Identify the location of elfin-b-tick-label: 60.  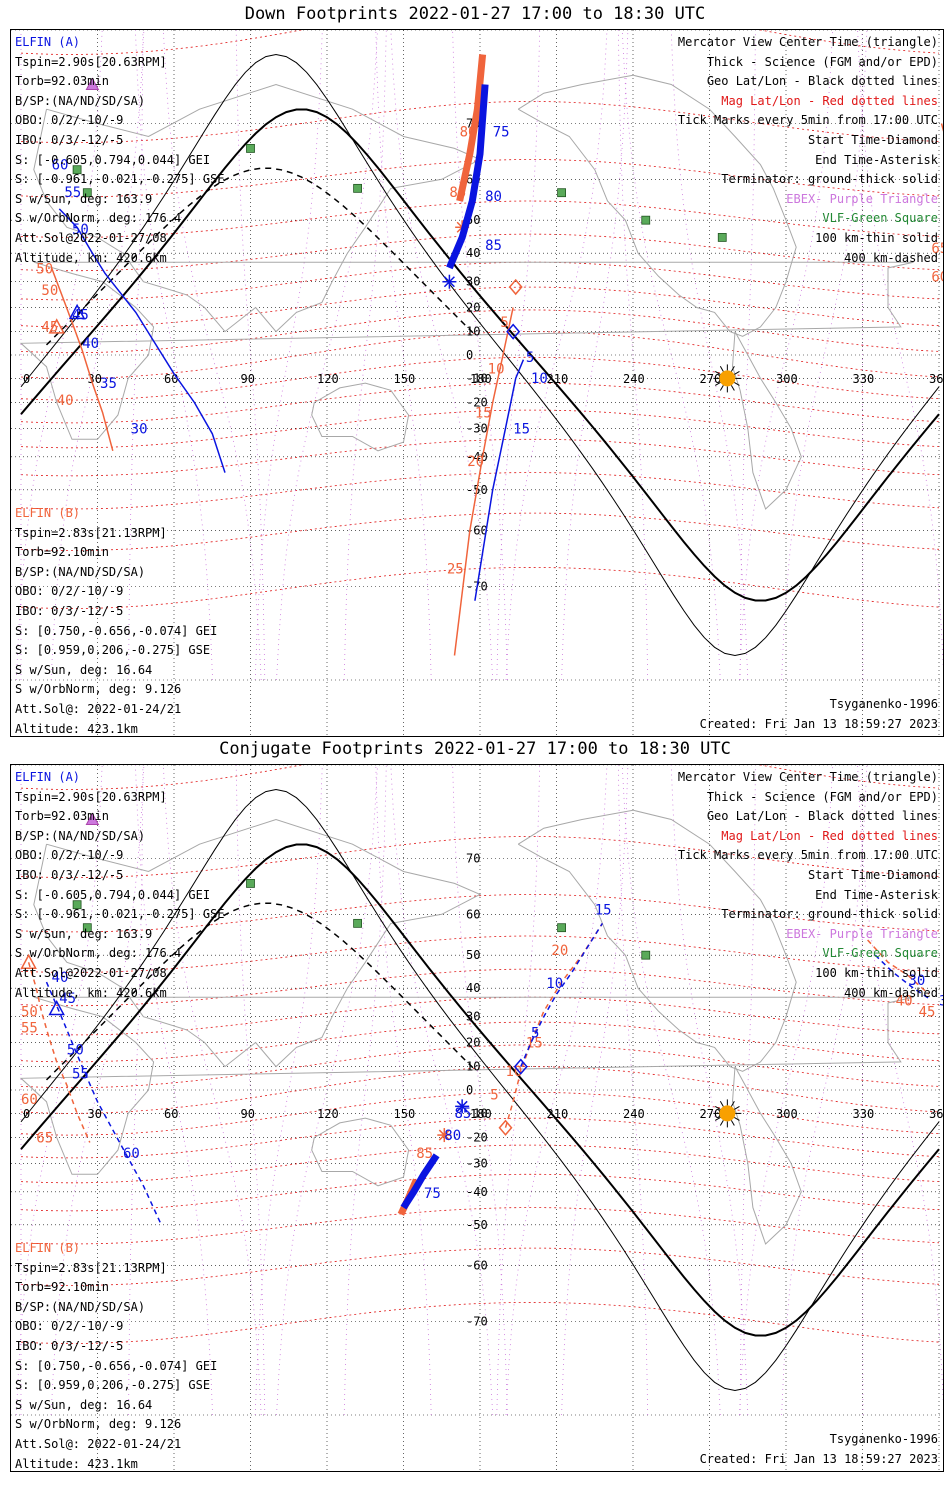
(29, 1100).